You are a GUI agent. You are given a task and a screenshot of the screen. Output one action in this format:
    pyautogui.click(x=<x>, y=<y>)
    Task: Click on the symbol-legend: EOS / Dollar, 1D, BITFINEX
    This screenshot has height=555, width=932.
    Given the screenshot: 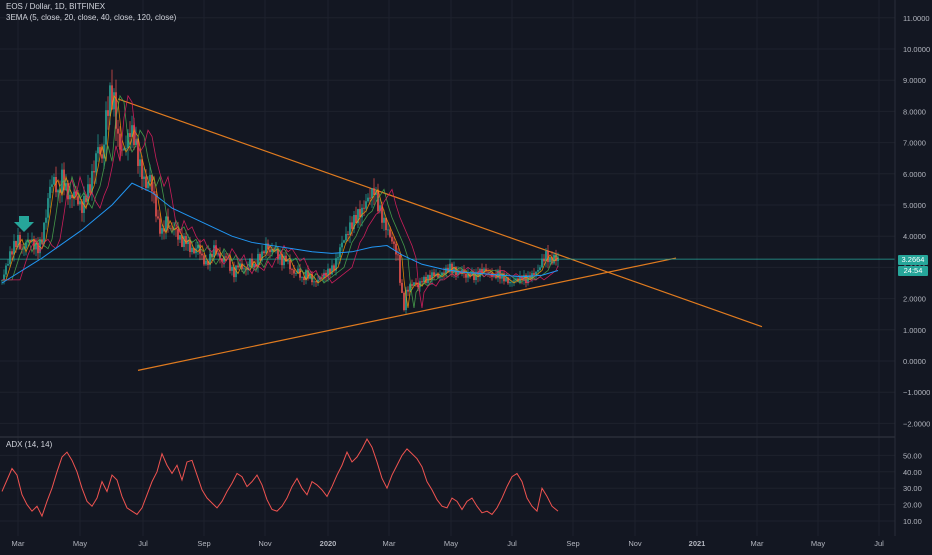 What is the action you would take?
    pyautogui.click(x=55, y=6)
    